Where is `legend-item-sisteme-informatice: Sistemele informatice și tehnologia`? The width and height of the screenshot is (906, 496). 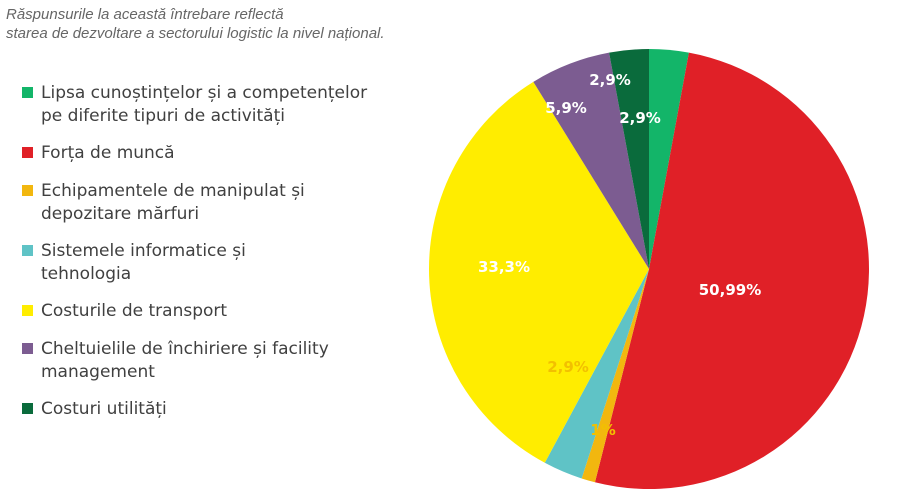
legend-item-sisteme-informatice: Sistemele informatice și tehnologia is located at coordinates (222, 263).